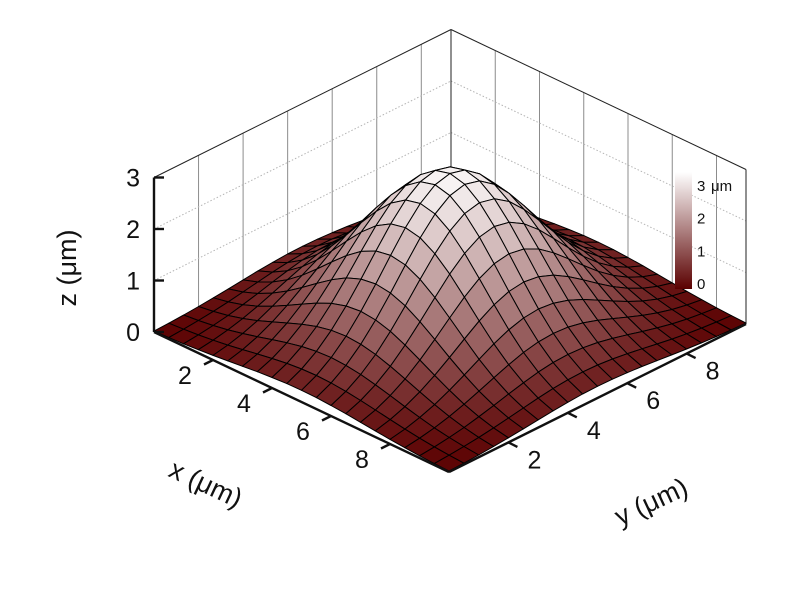 The width and height of the screenshot is (800, 600). Describe the element at coordinates (713, 372) in the screenshot. I see `y-tick-label: 8` at that location.